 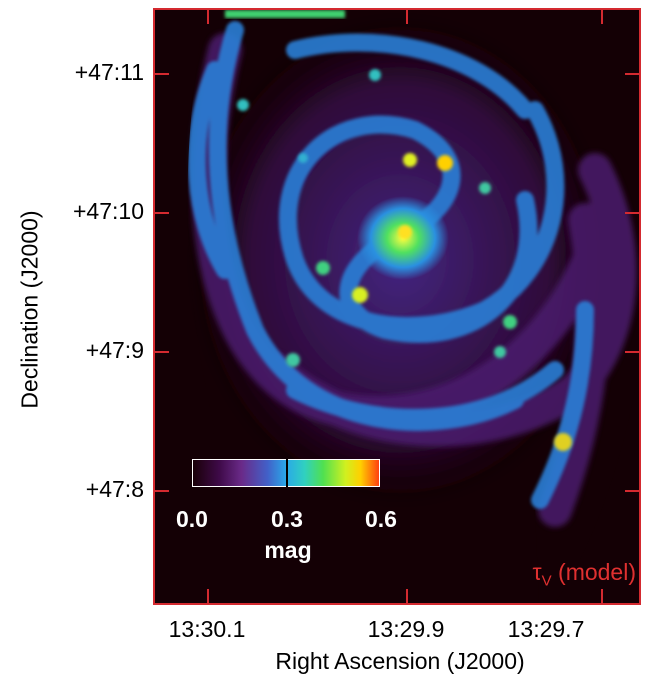 I want to click on y-tick-label: +47:11, so click(x=109, y=72).